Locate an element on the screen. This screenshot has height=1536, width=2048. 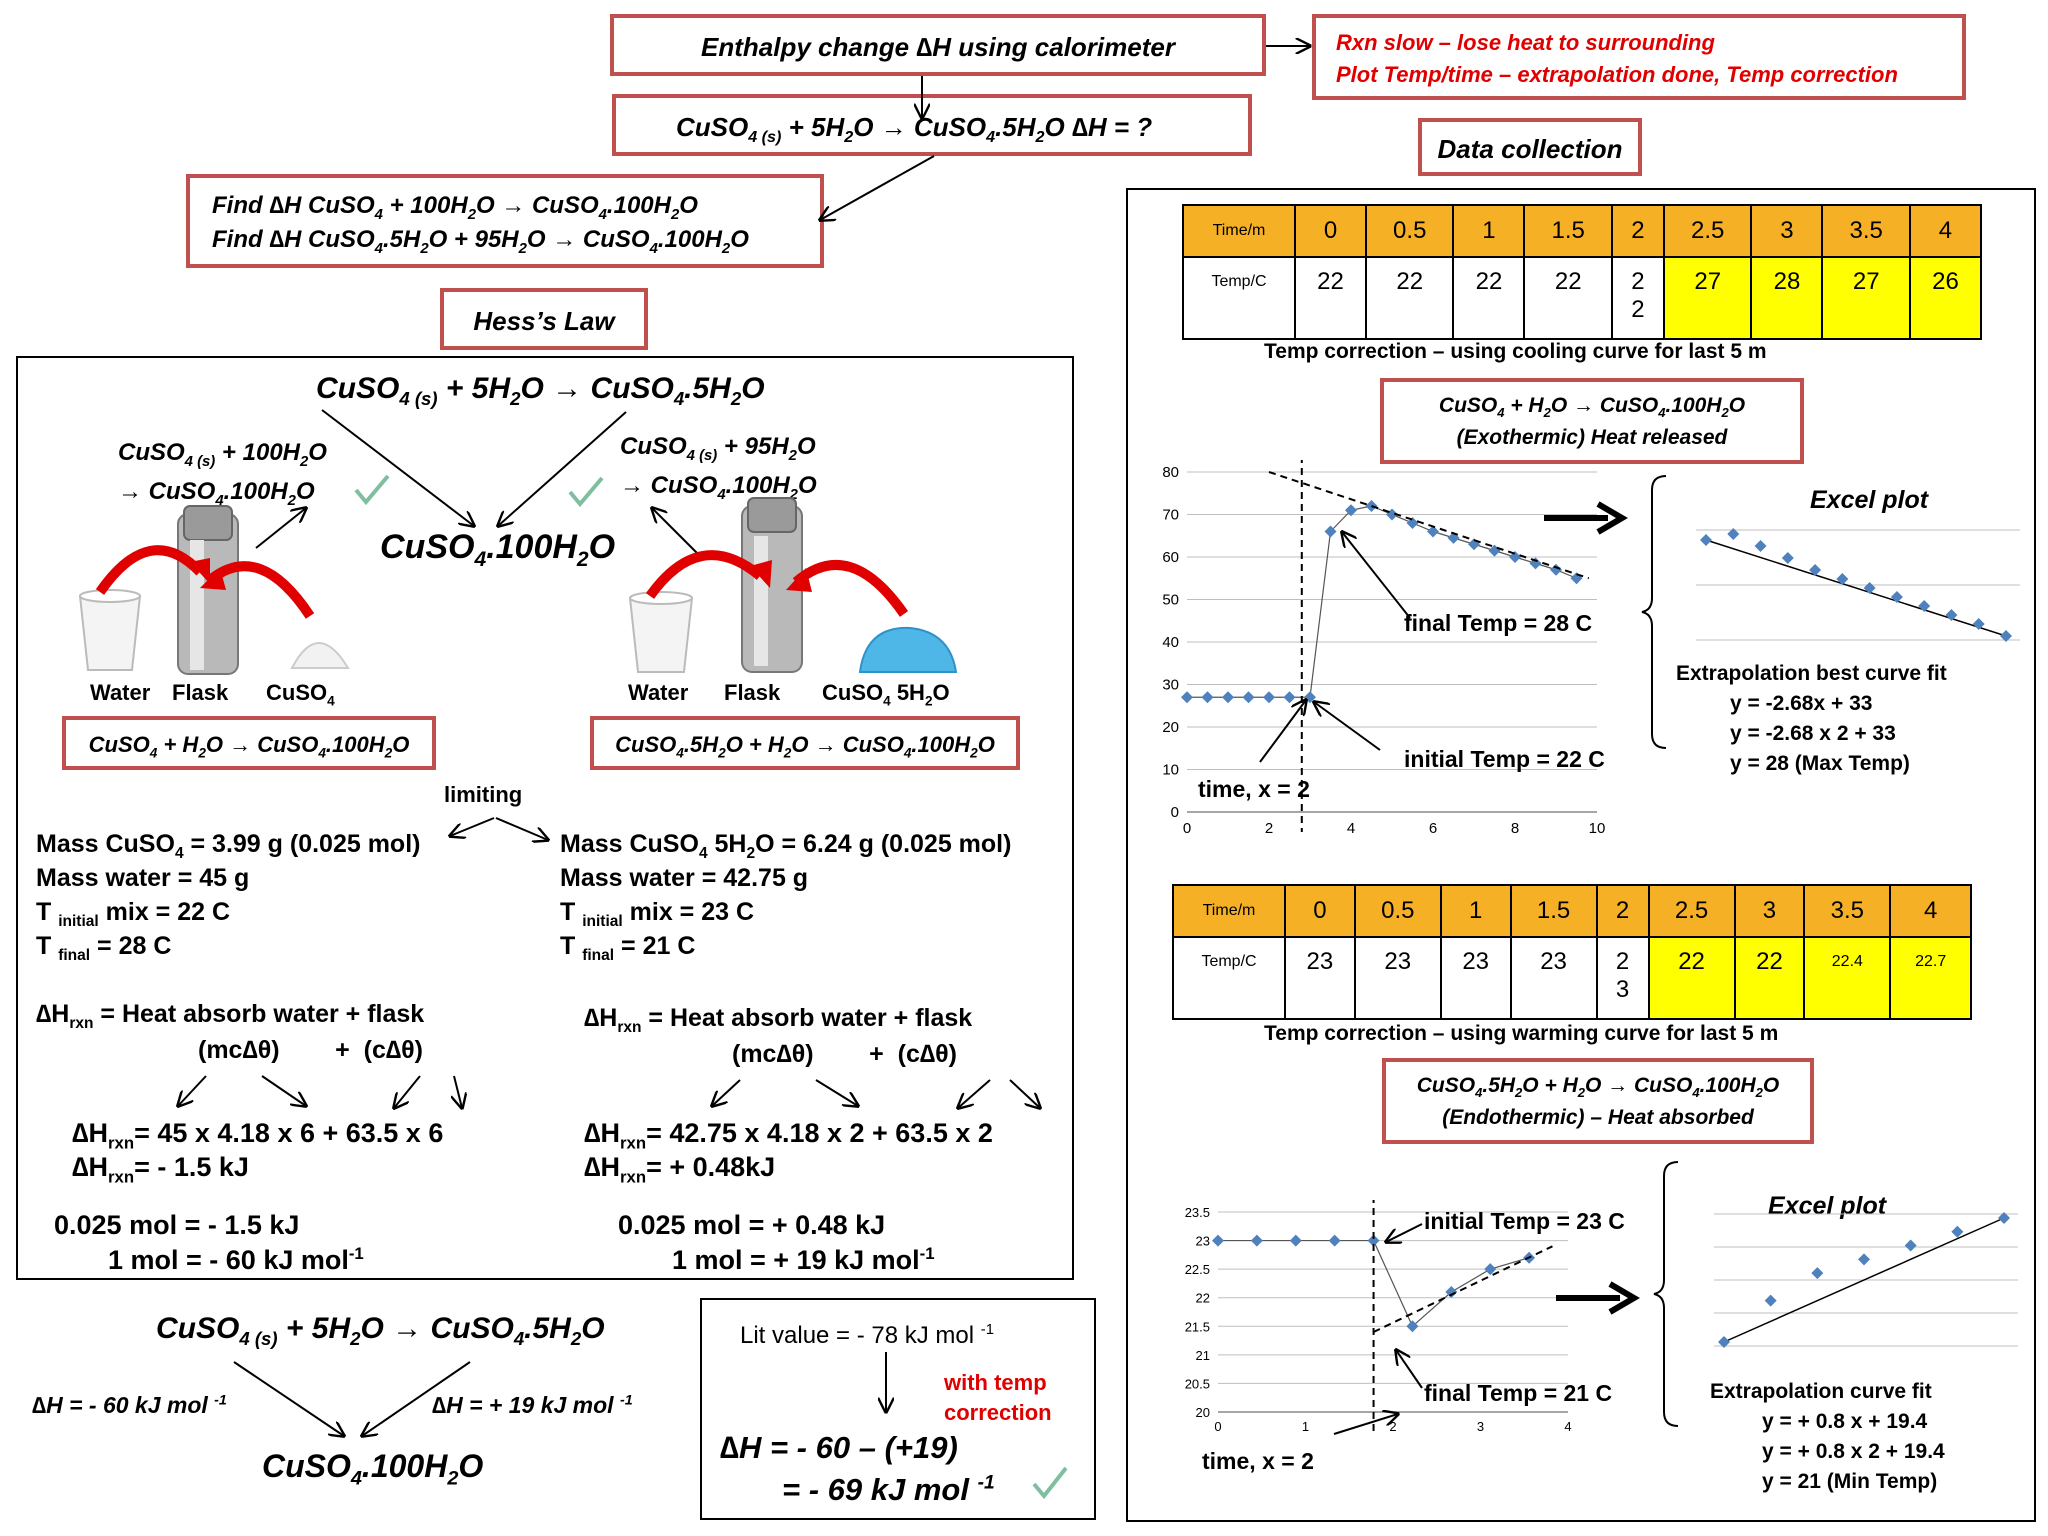
y-tick-label: 20 is located at coordinates (1203, 1412).